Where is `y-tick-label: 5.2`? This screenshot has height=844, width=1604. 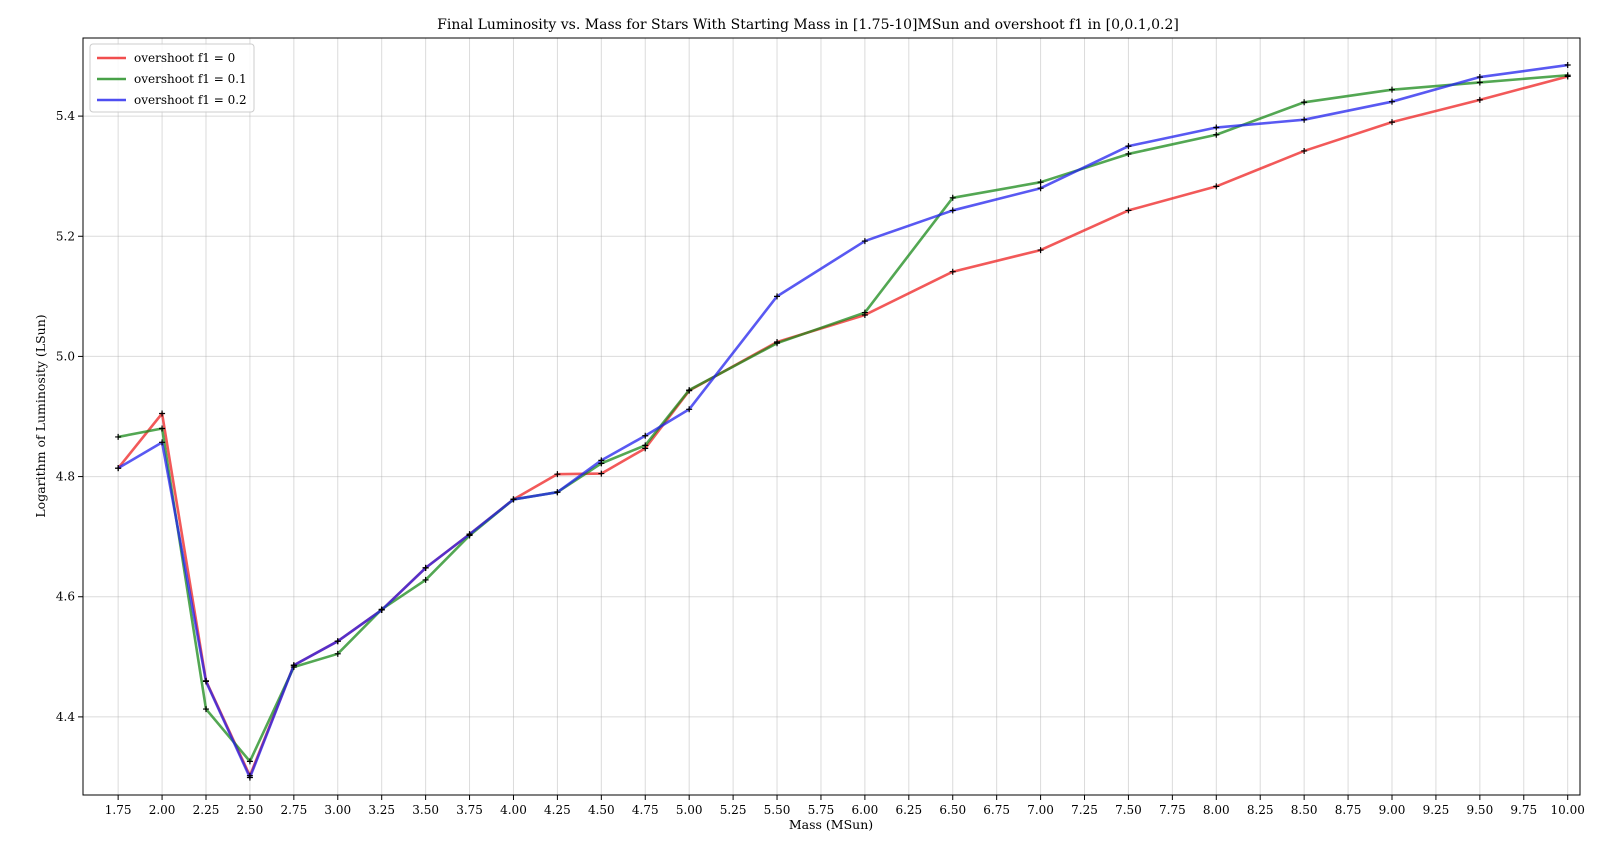 y-tick-label: 5.2 is located at coordinates (65, 236).